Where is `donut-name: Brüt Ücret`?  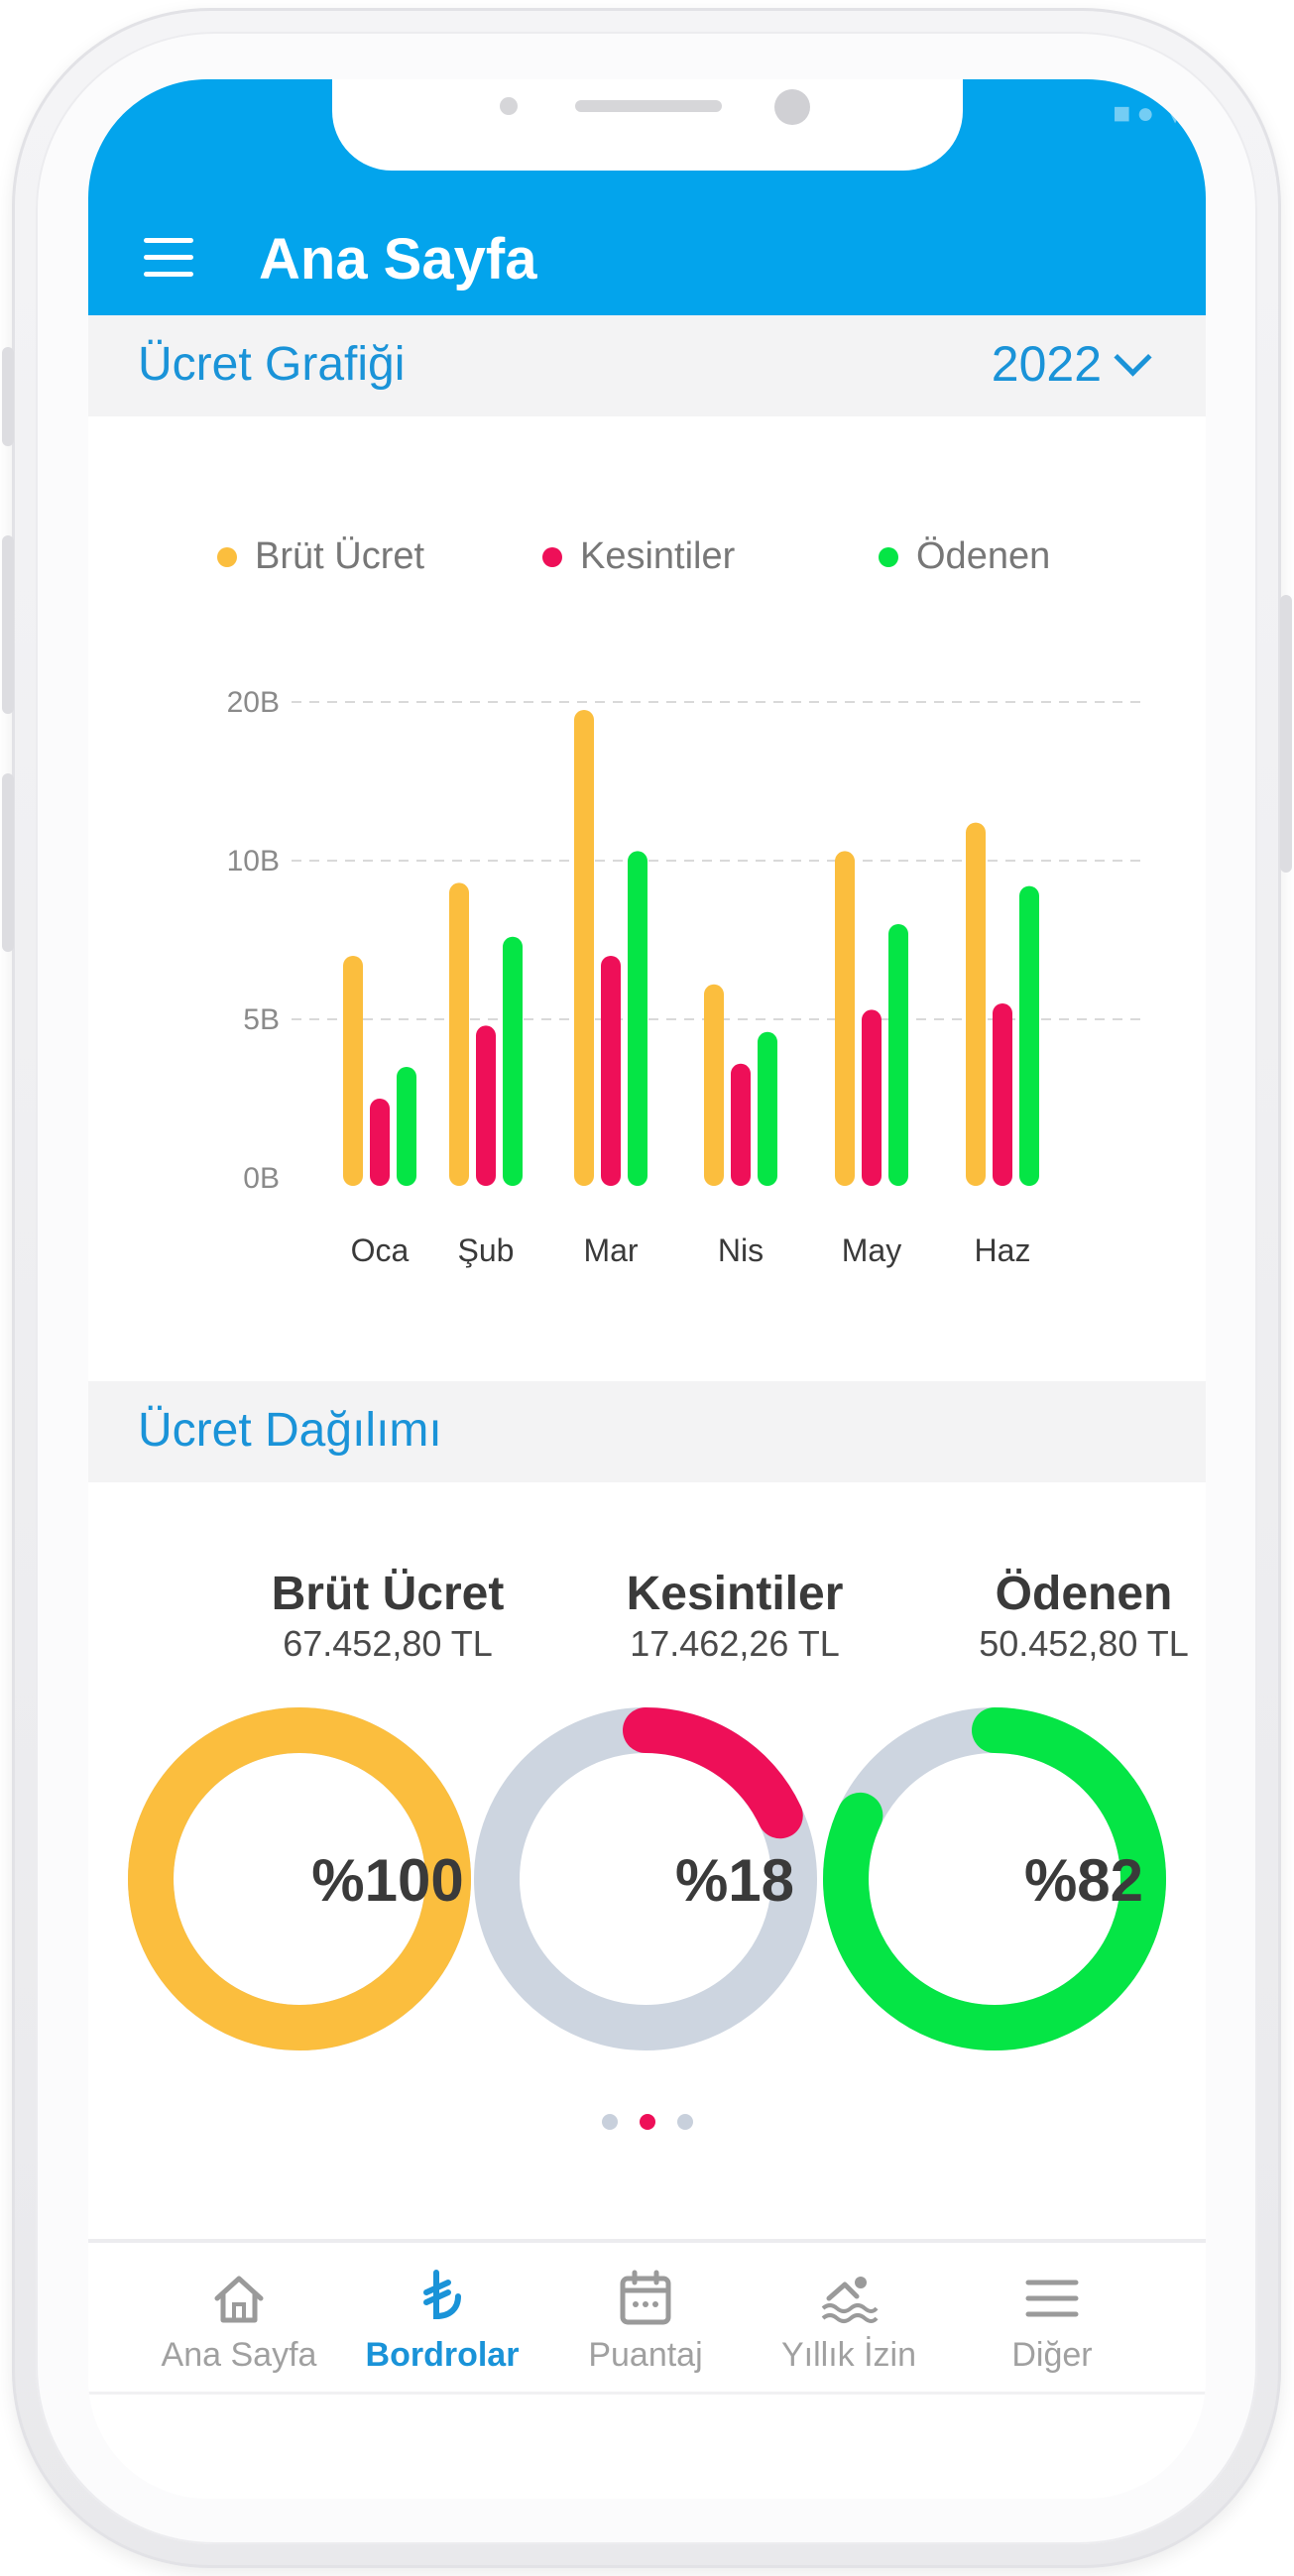 donut-name: Brüt Ücret is located at coordinates (388, 1594).